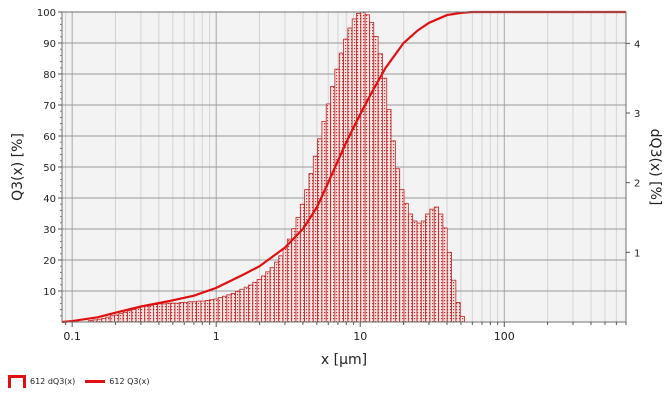 Image resolution: width=672 pixels, height=408 pixels. What do you see at coordinates (637, 44) in the screenshot?
I see `y-right-tick-label: 4` at bounding box center [637, 44].